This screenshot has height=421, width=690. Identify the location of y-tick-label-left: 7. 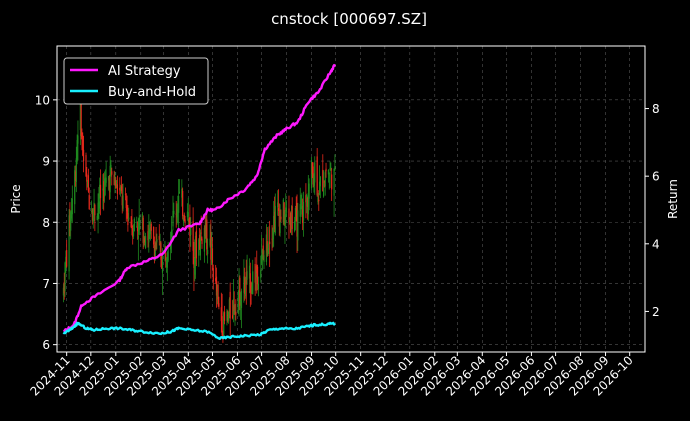
(46, 284).